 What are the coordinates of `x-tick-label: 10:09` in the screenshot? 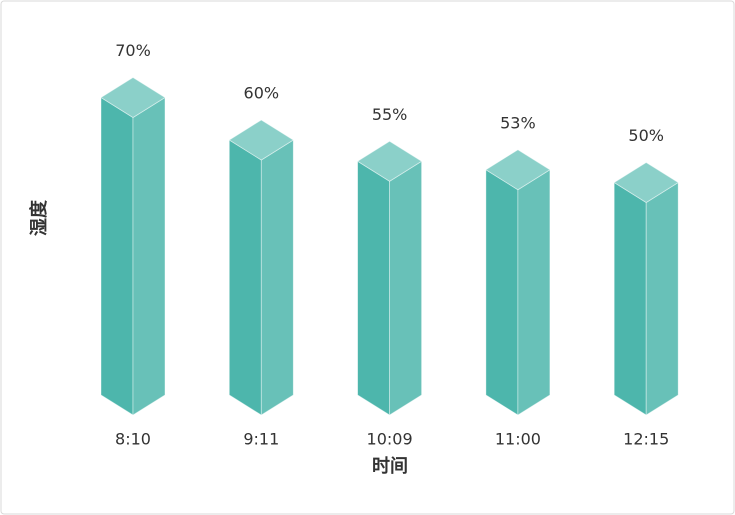 It's located at (390, 439).